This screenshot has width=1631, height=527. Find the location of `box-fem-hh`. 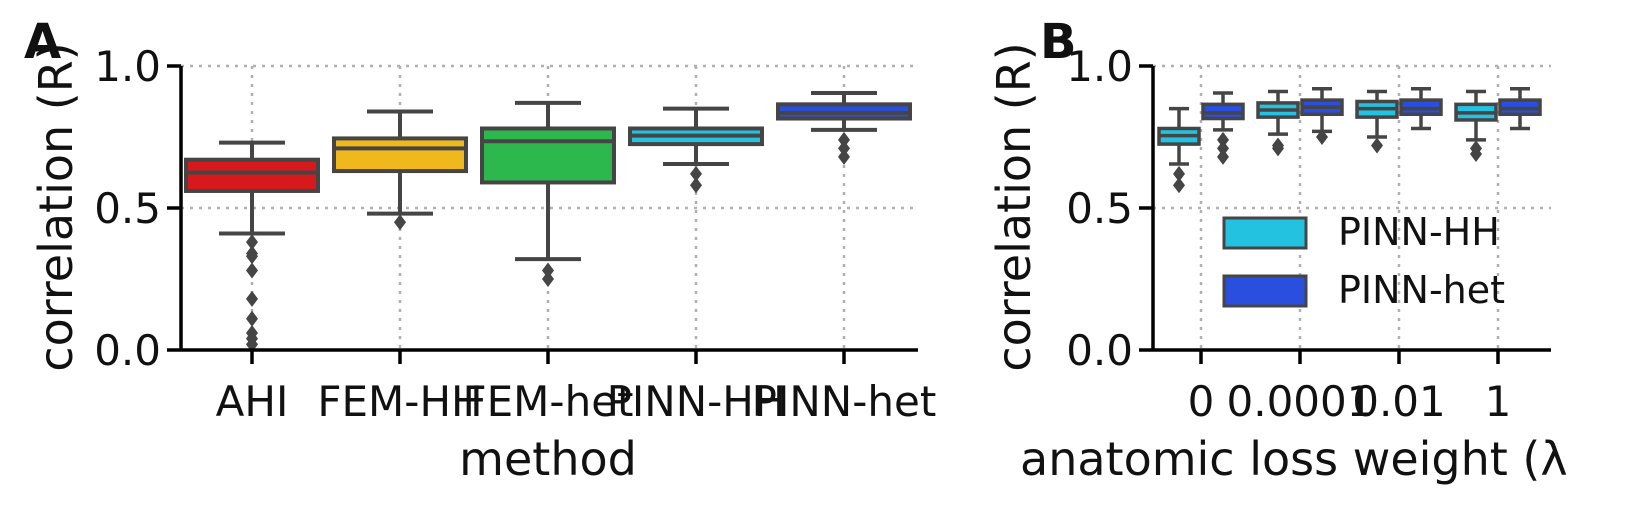

box-fem-hh is located at coordinates (400, 170).